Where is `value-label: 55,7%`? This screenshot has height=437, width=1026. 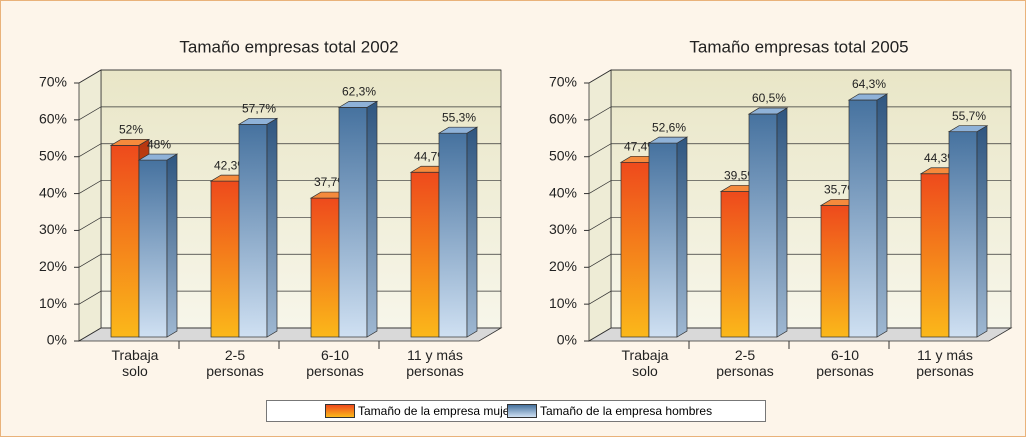
value-label: 55,7% is located at coordinates (969, 116).